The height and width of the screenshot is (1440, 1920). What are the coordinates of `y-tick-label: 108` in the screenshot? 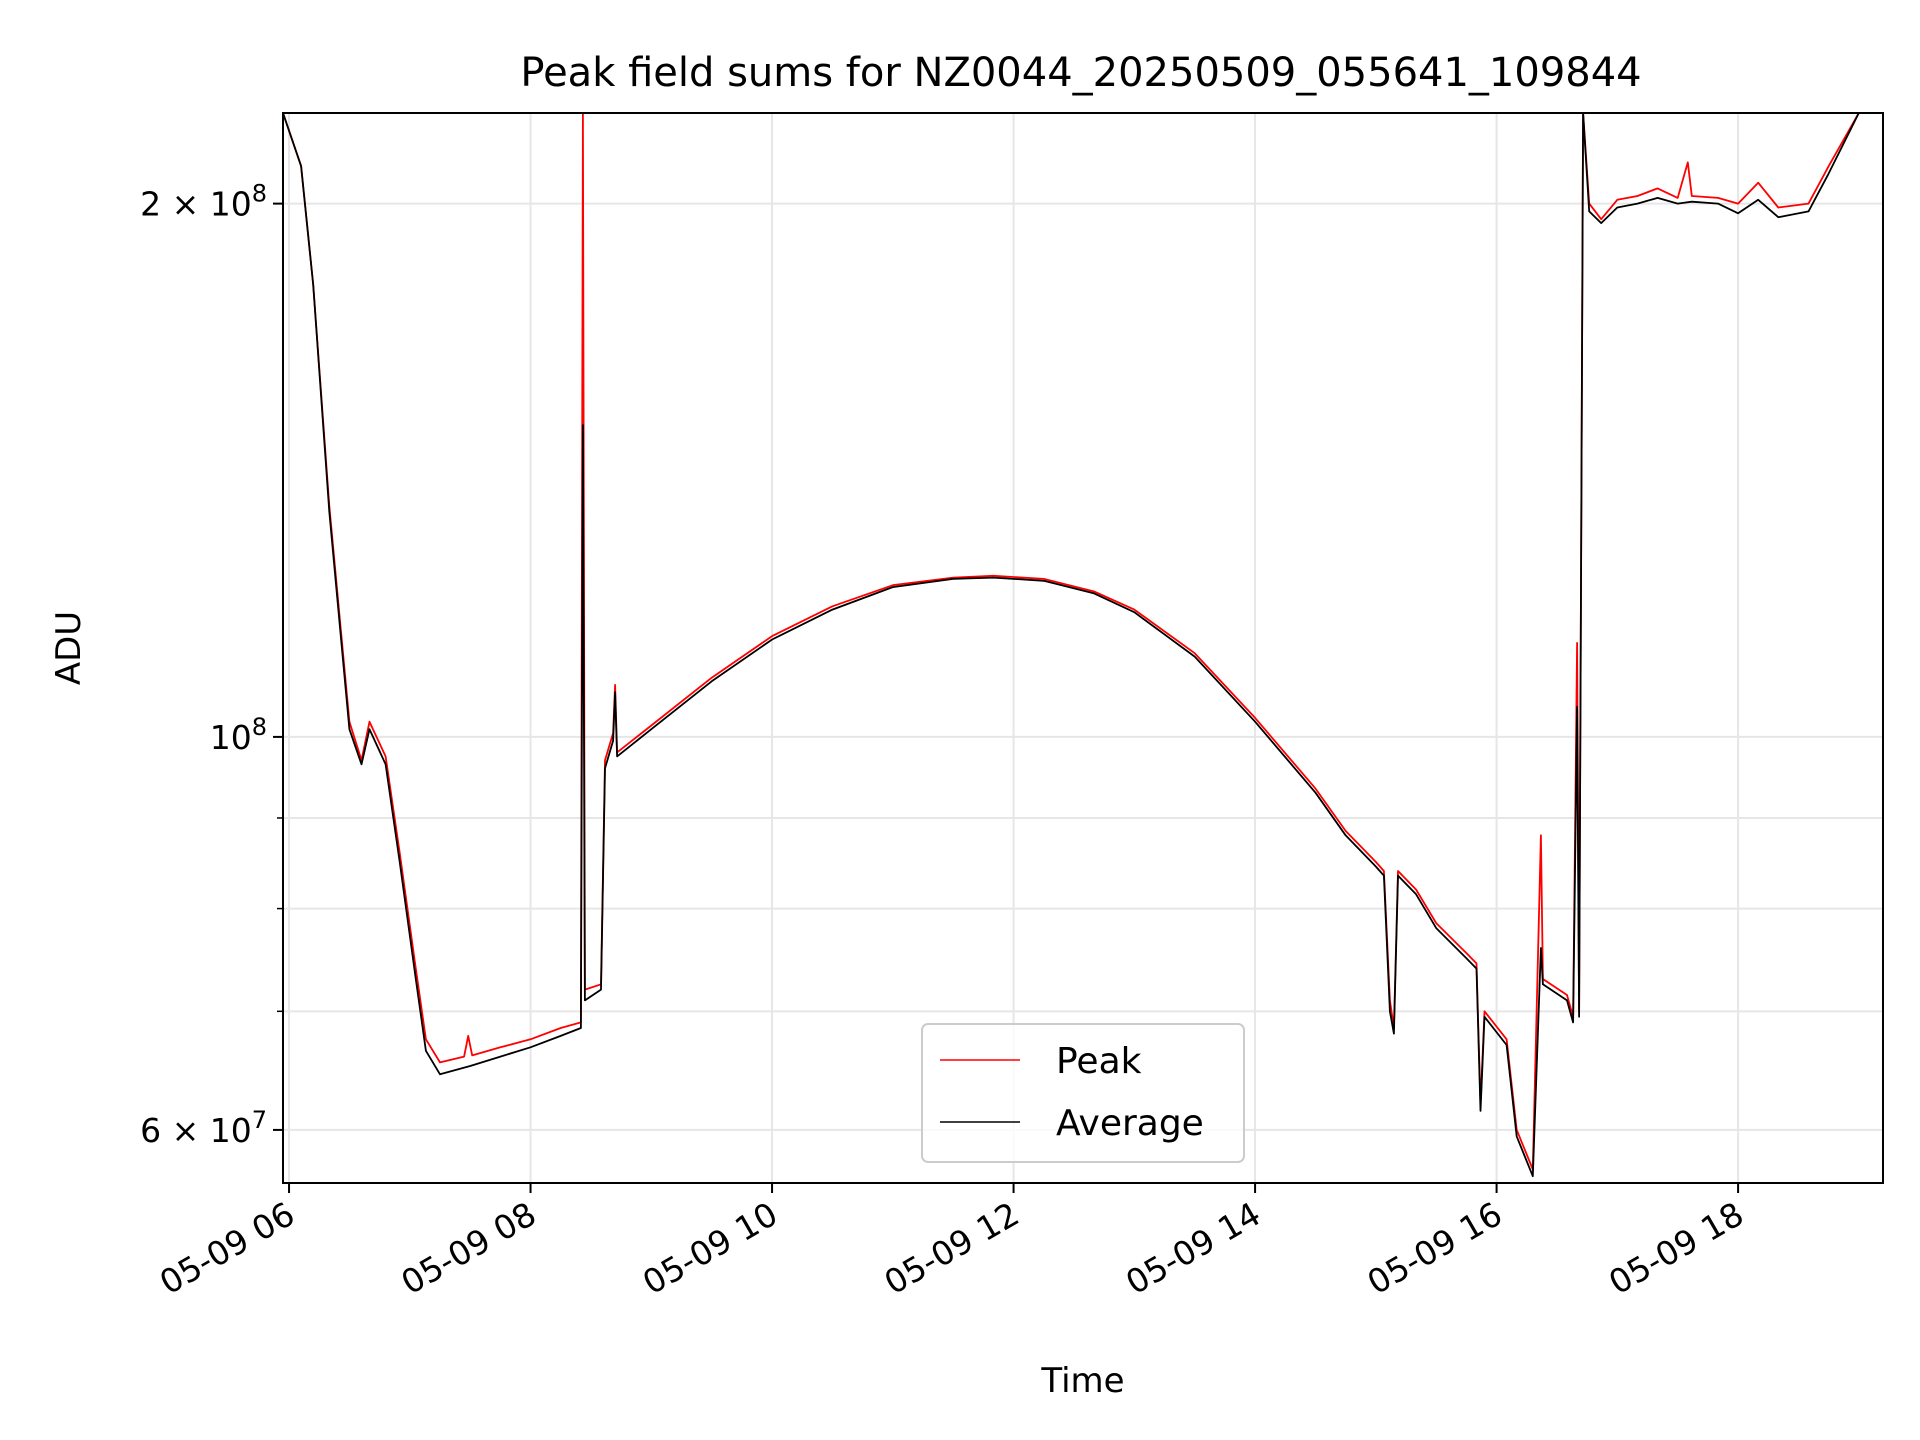 It's located at (238, 735).